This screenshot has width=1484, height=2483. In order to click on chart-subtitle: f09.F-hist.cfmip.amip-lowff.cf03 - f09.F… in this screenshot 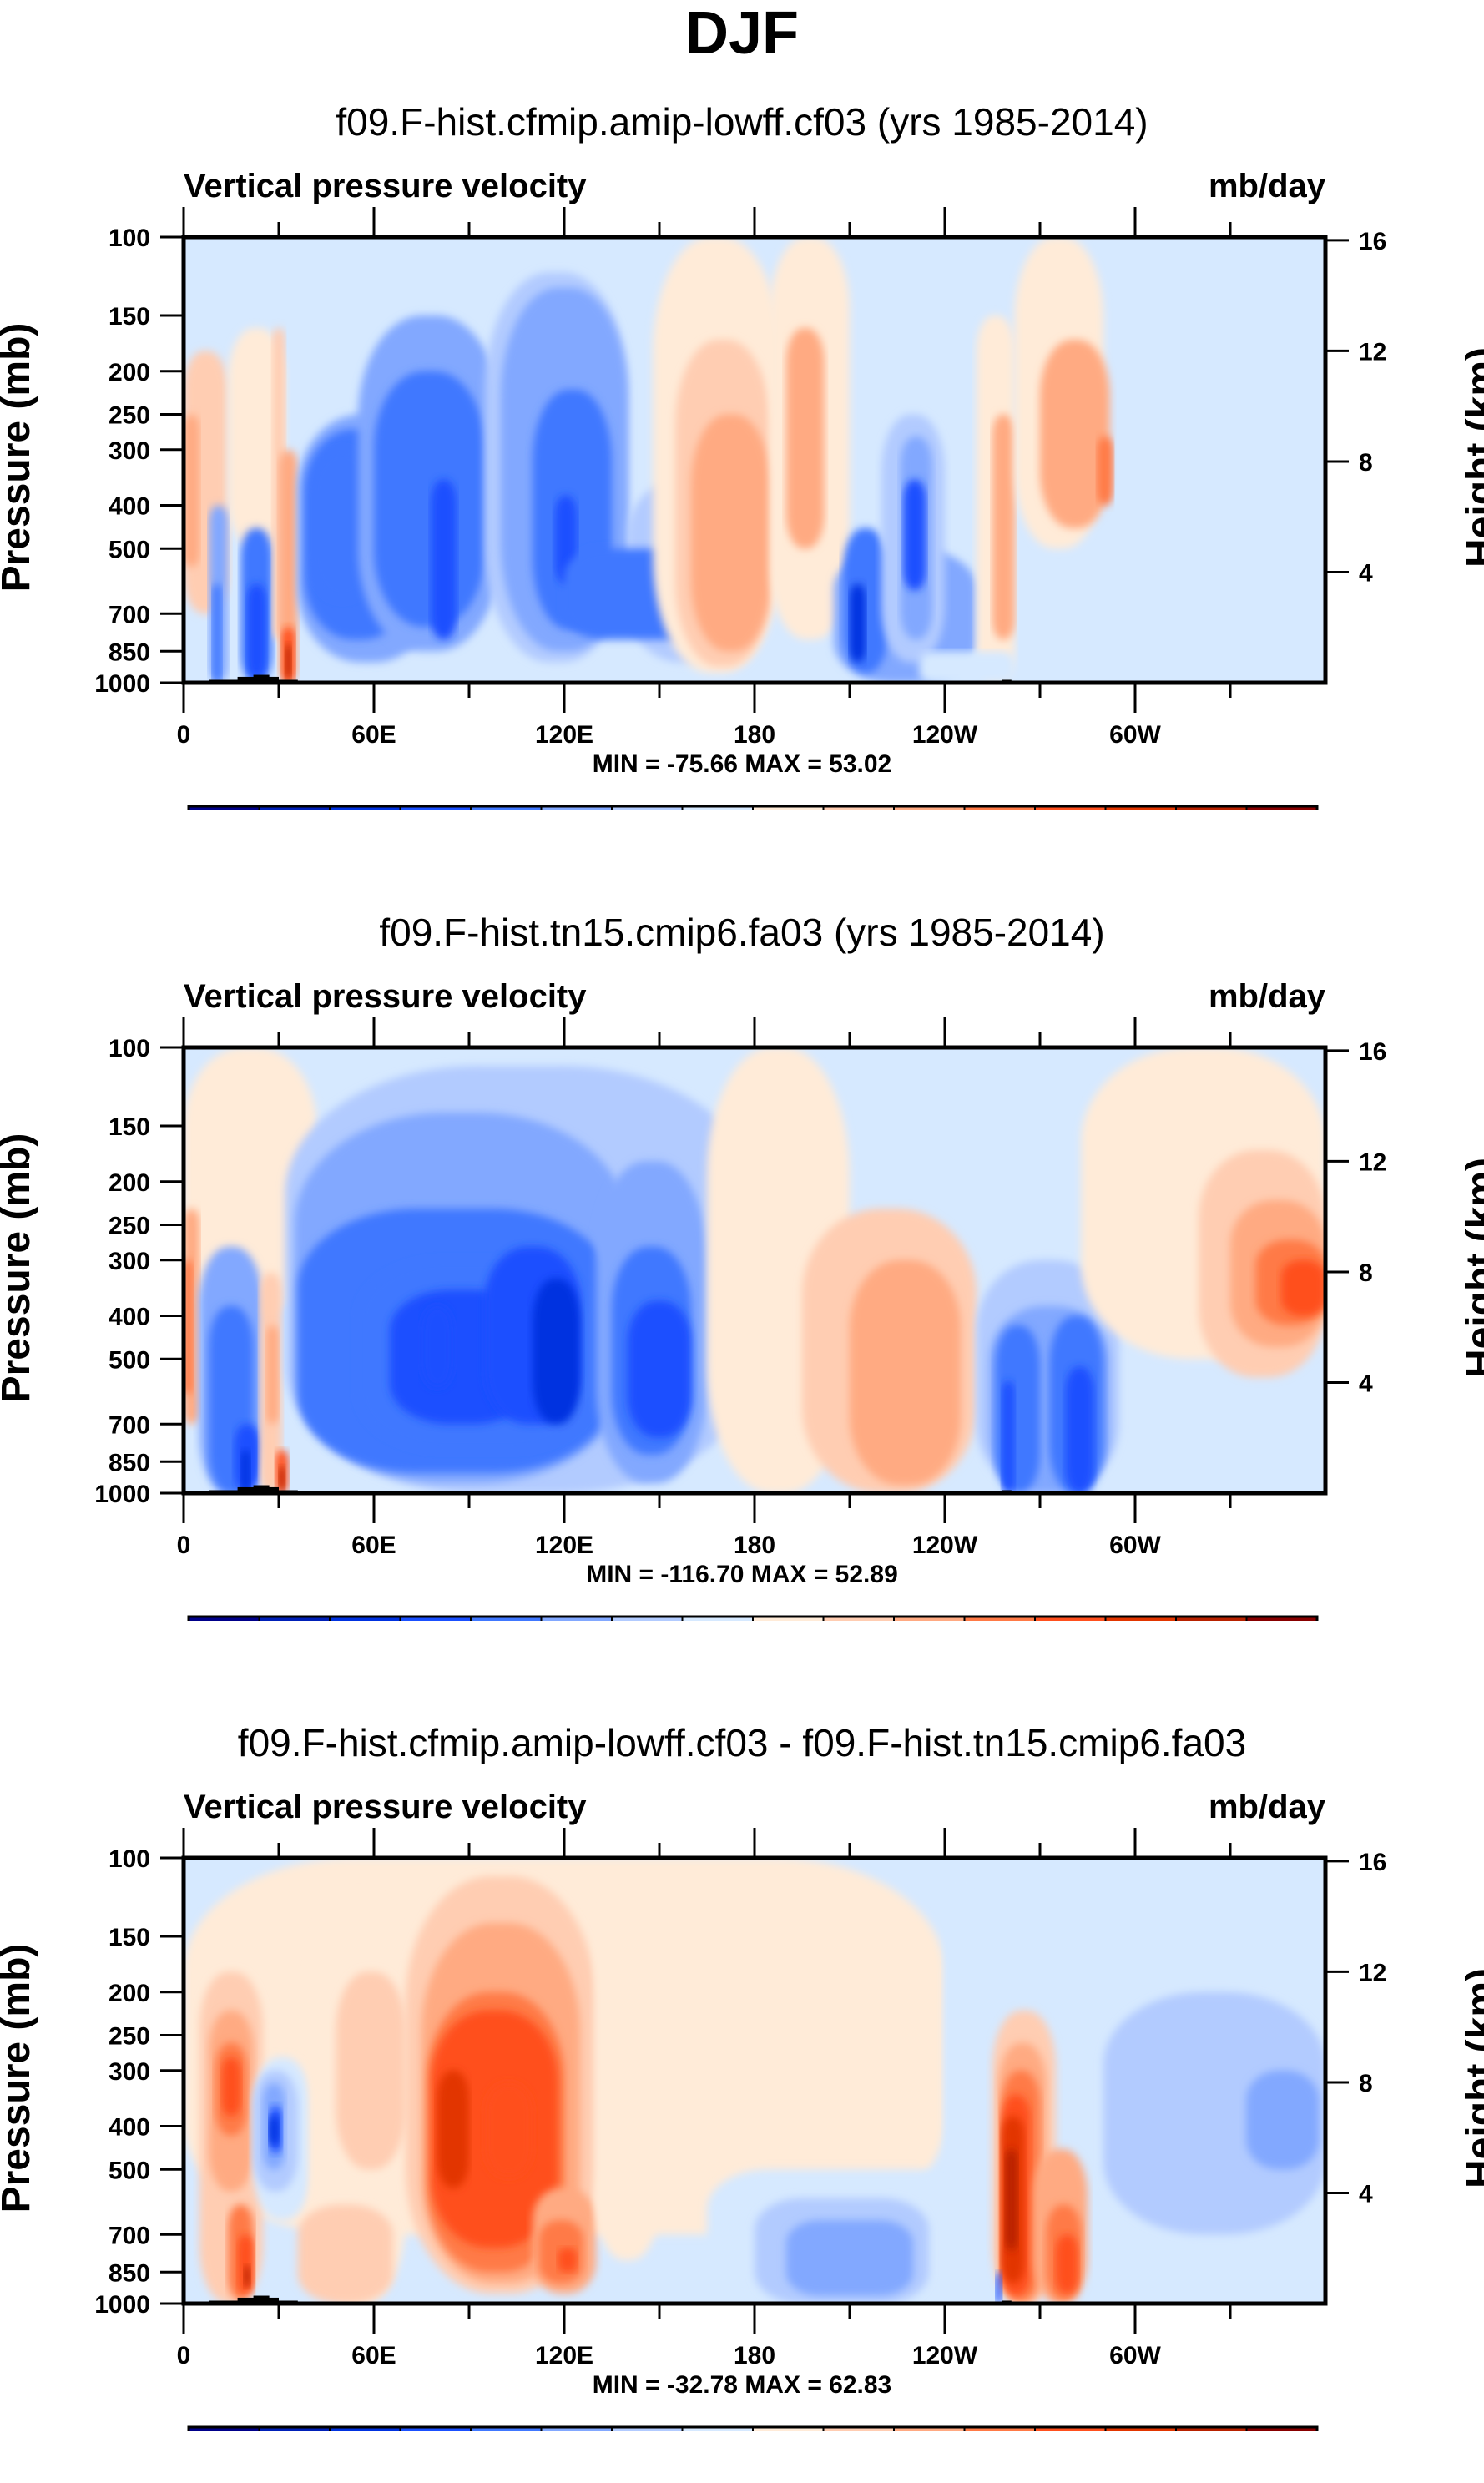, I will do `click(742, 1743)`.